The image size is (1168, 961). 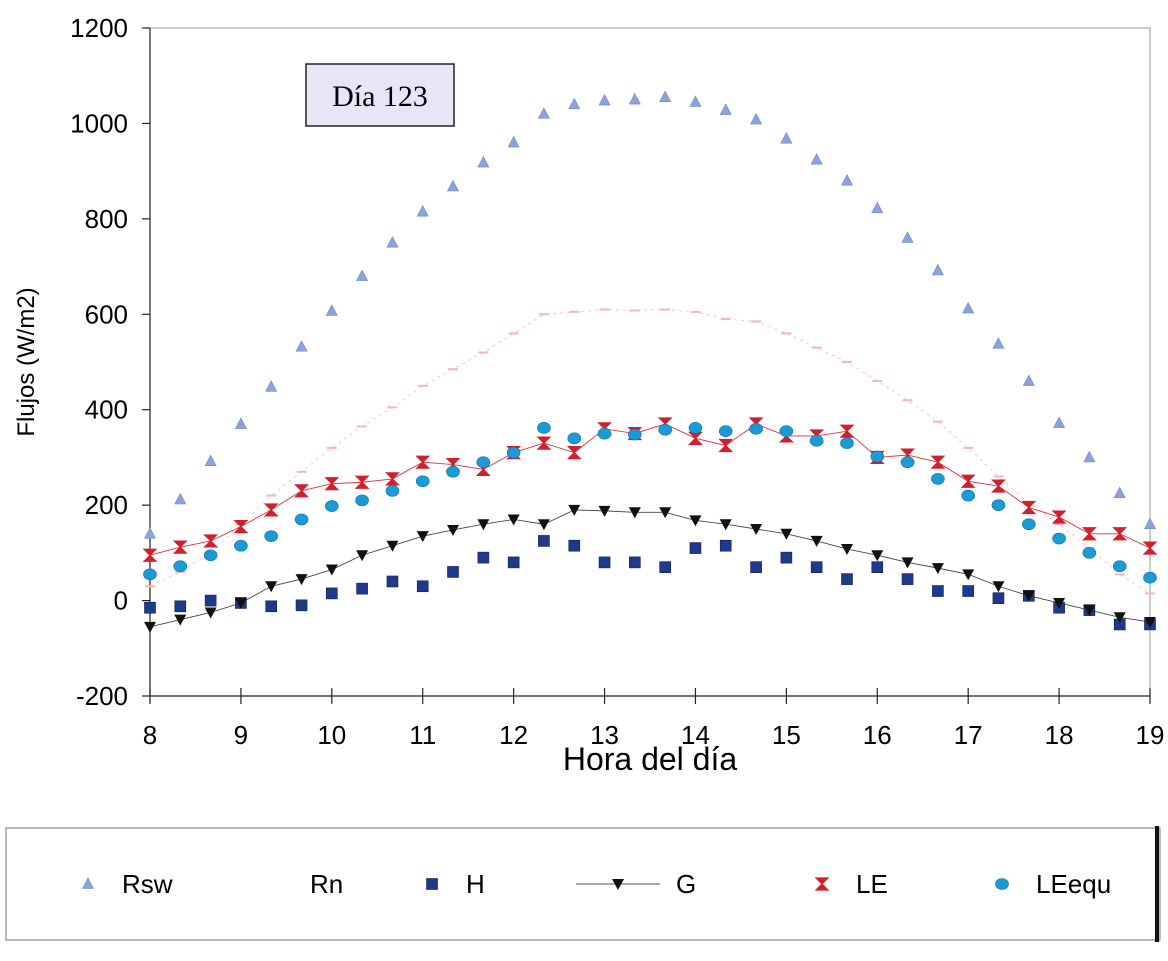 What do you see at coordinates (1157, 884) in the screenshot?
I see `legend-right-border` at bounding box center [1157, 884].